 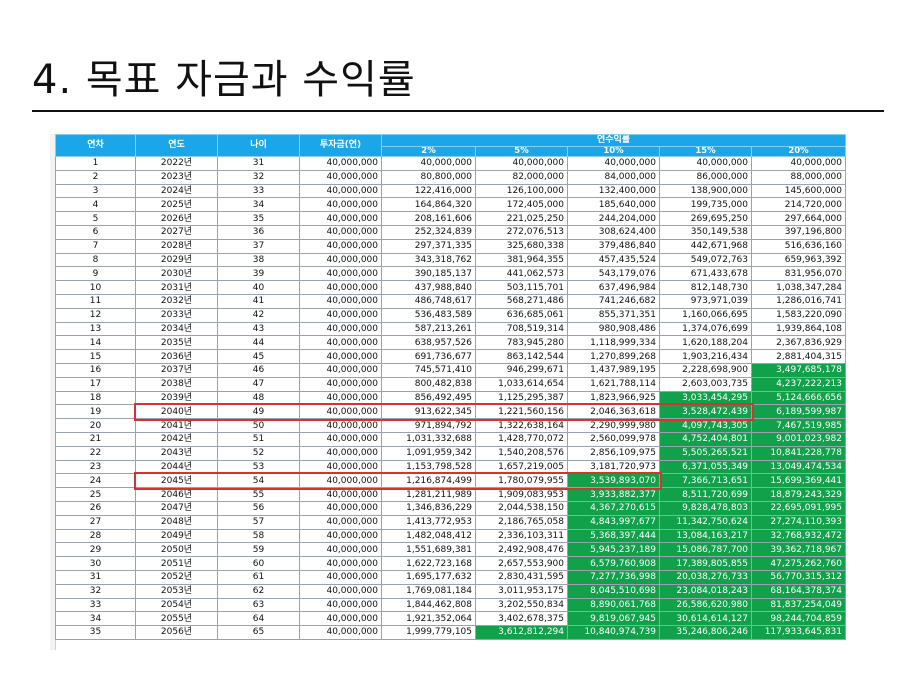 What do you see at coordinates (798, 439) in the screenshot?
I see `cell-rate-20: 9,001,023,982` at bounding box center [798, 439].